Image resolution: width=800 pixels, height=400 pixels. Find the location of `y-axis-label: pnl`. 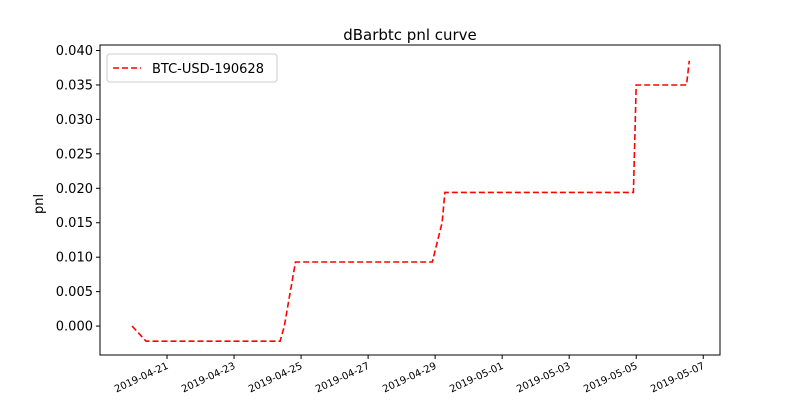

y-axis-label: pnl is located at coordinates (39, 204).